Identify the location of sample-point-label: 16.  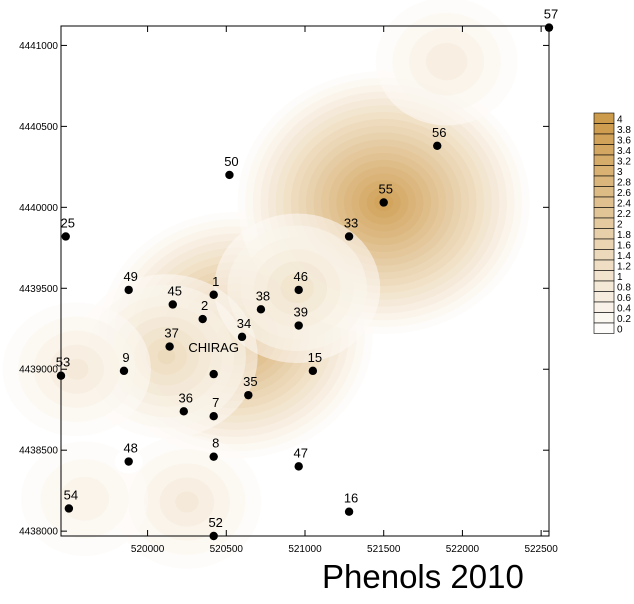
(351, 498).